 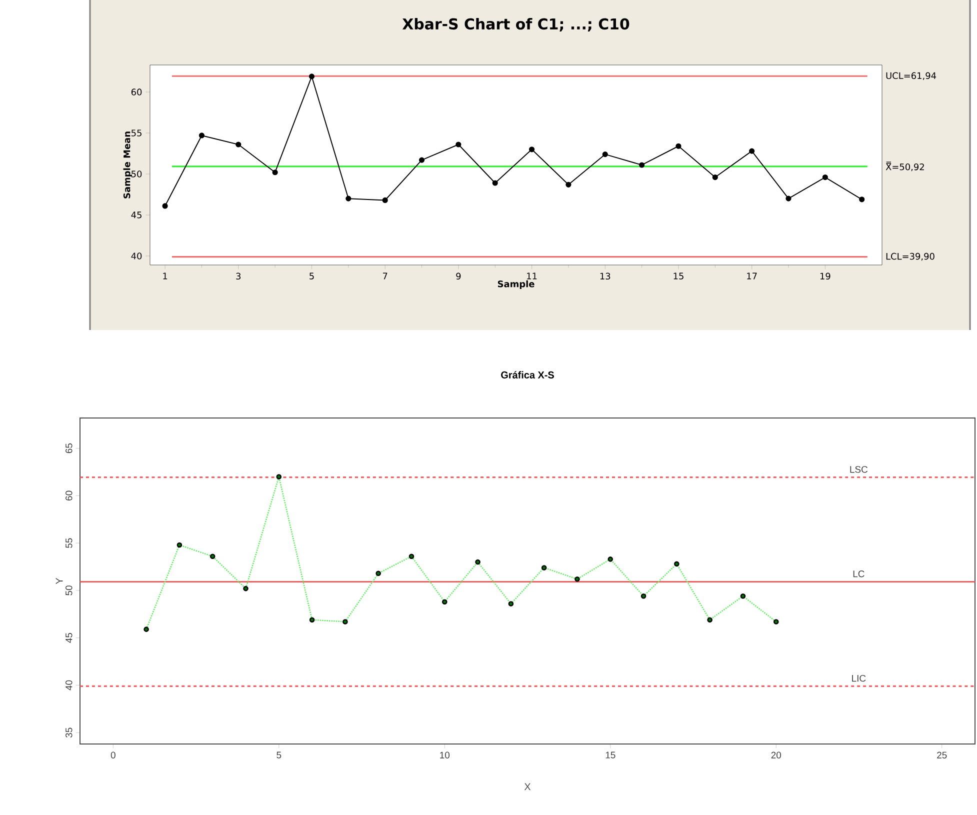 I want to click on ref-line-label: LC, so click(x=858, y=574).